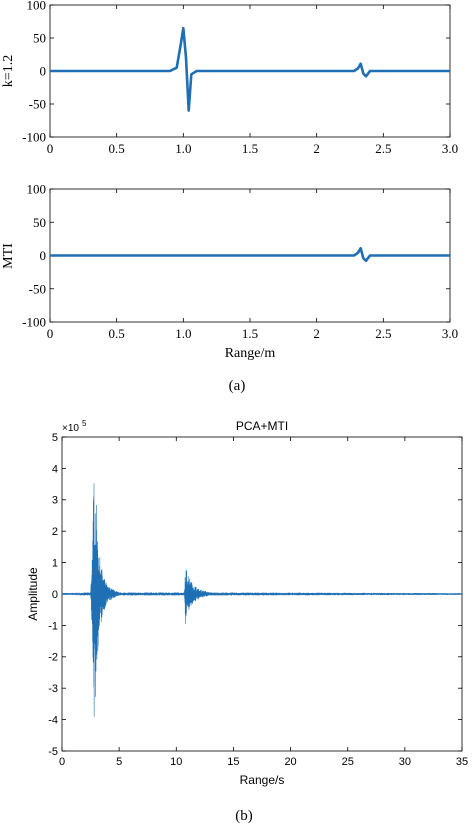 This screenshot has height=826, width=474. I want to click on y-exponent-base: ×10, so click(70, 428).